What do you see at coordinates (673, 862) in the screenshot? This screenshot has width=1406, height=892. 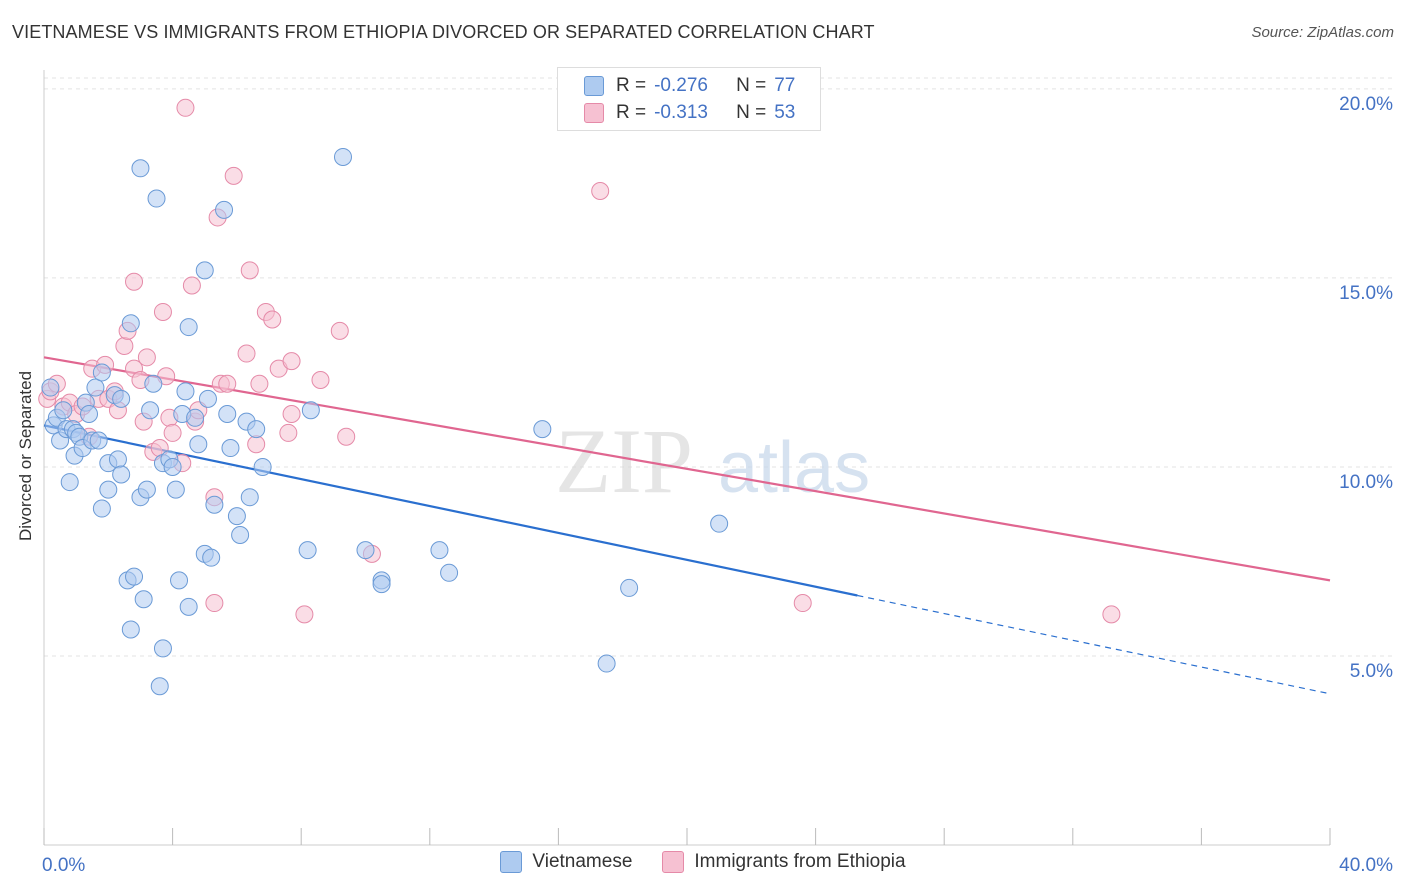 I see `series-swatch-ethiopia` at bounding box center [673, 862].